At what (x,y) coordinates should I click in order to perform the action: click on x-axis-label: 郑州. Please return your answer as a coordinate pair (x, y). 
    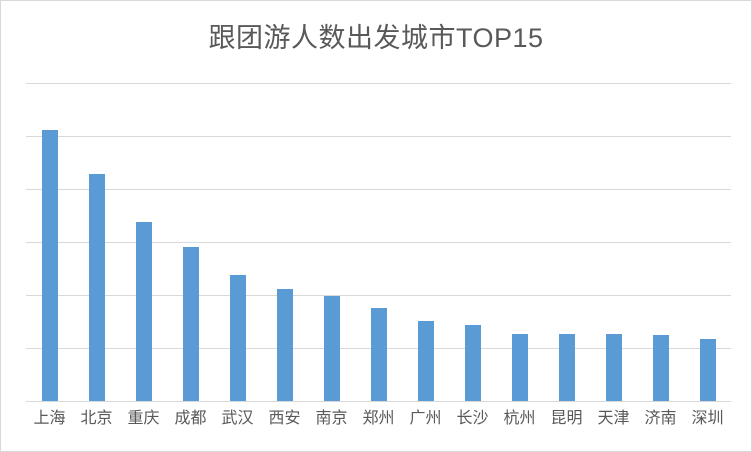
    Looking at the image, I should click on (378, 418).